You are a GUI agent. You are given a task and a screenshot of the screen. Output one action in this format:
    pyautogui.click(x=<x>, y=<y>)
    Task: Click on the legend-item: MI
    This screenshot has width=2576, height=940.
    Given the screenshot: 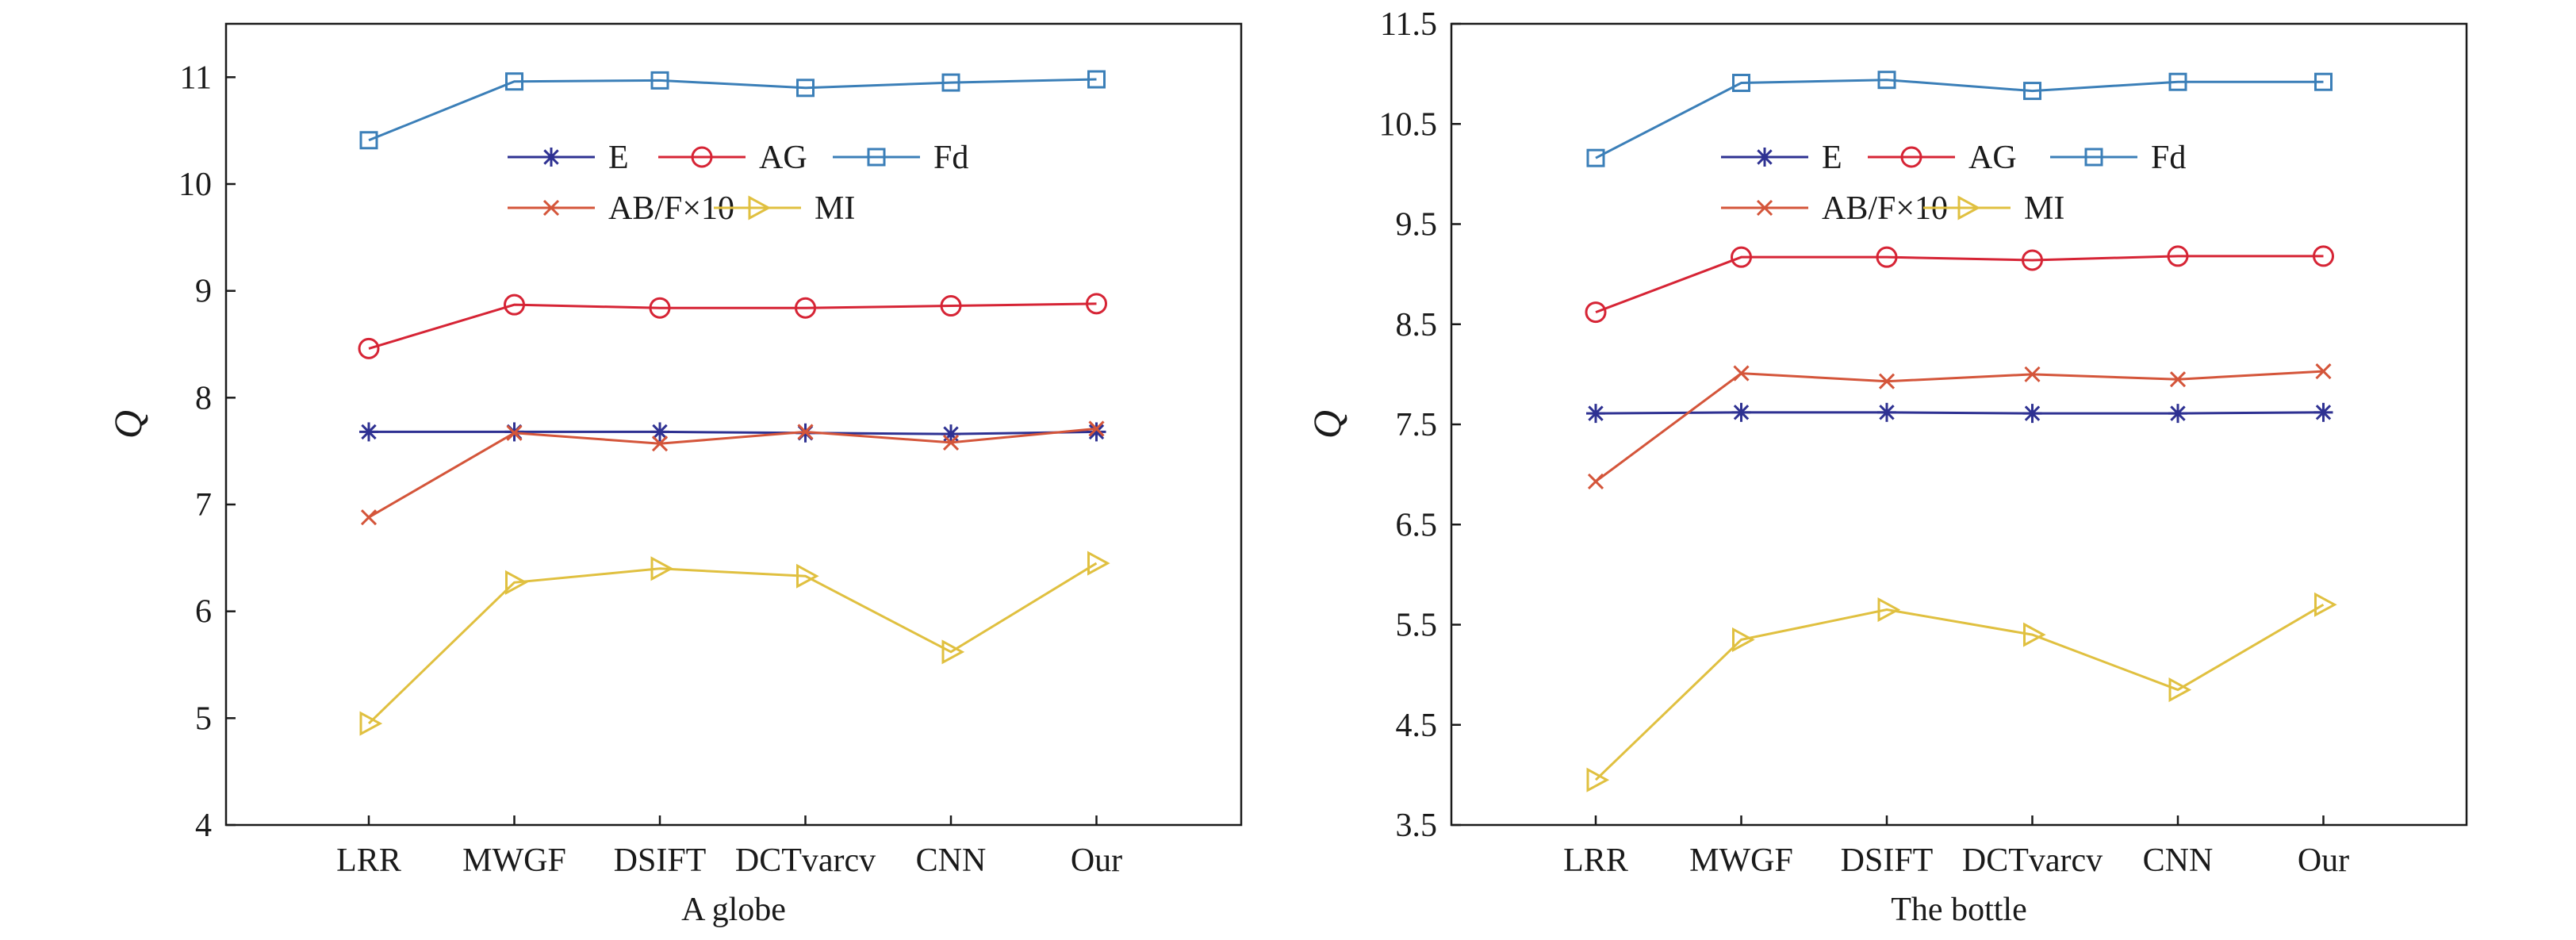 What is the action you would take?
    pyautogui.click(x=1993, y=208)
    